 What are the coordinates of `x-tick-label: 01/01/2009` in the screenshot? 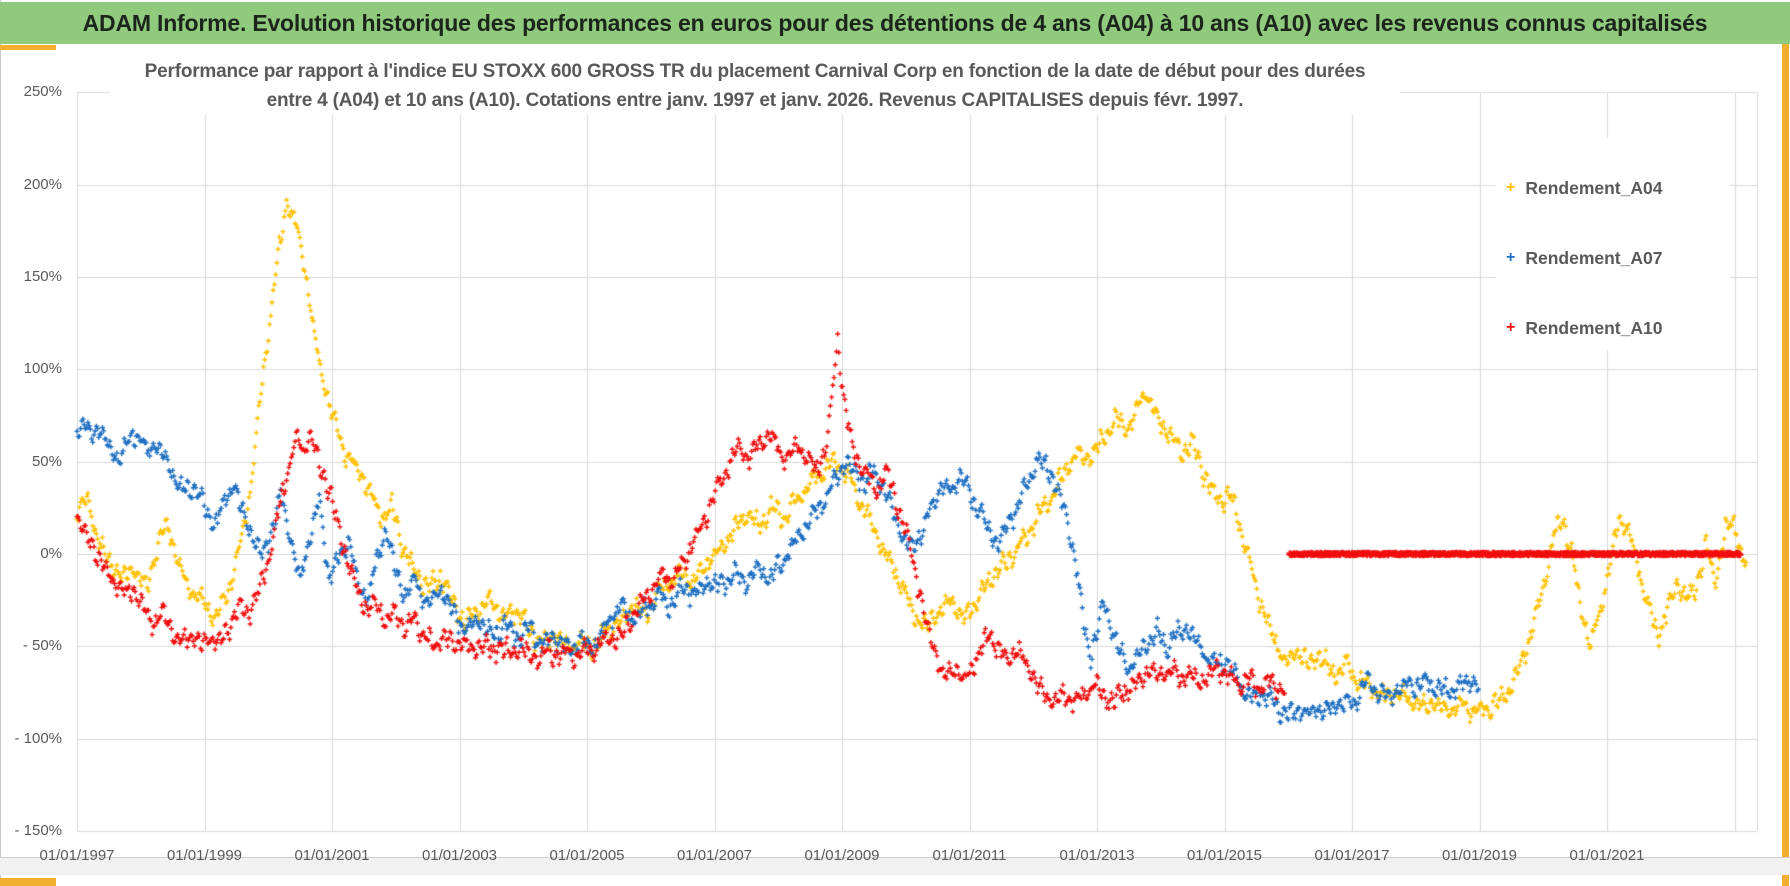 It's located at (842, 855).